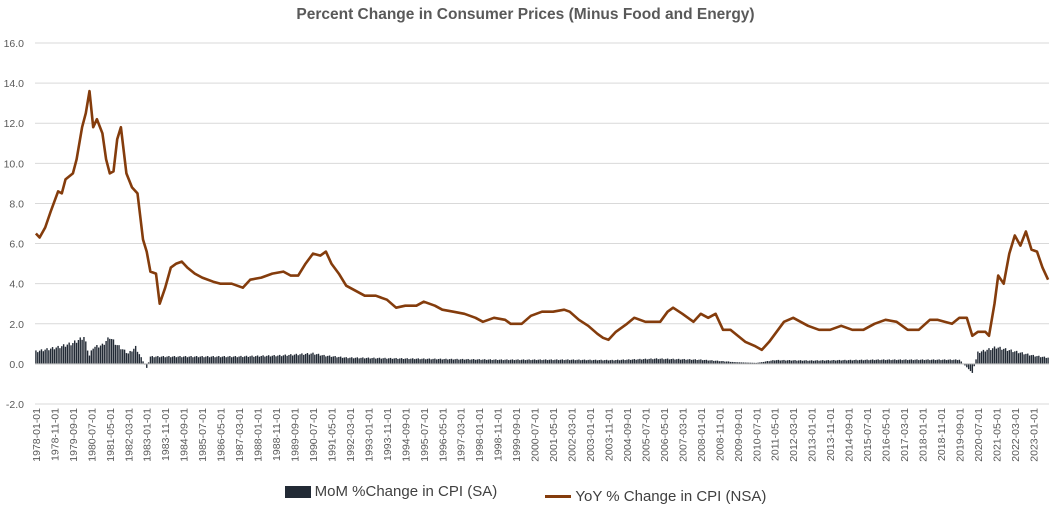  Describe the element at coordinates (628, 435) in the screenshot. I see `x-tick-label: 2004-09-01` at that location.